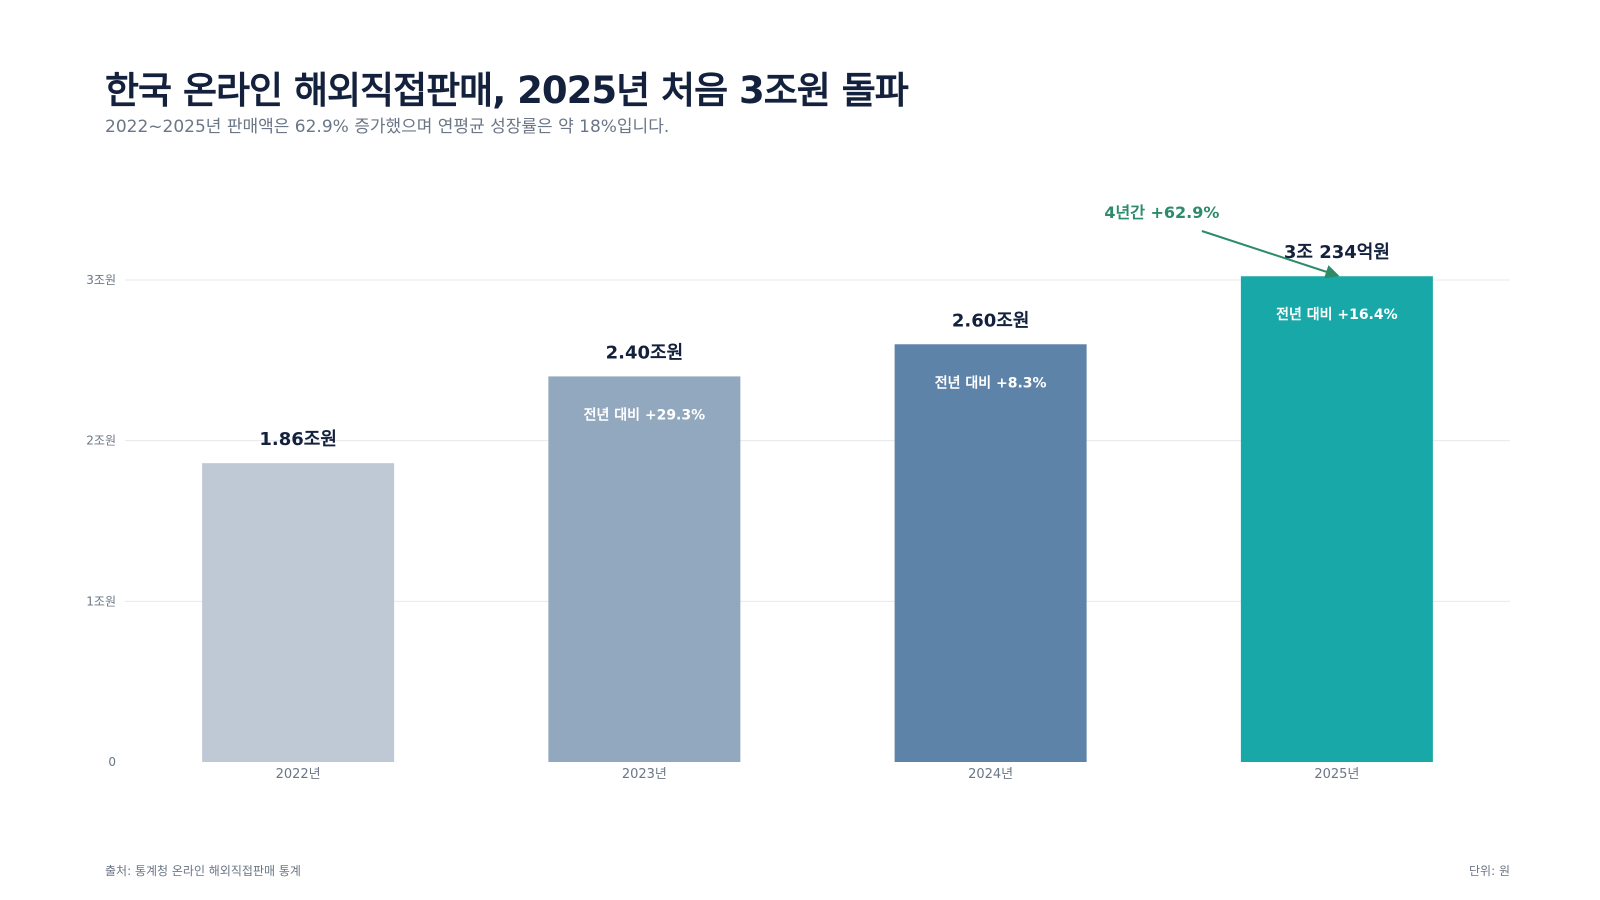 The image size is (1600, 900). Describe the element at coordinates (1270, 254) in the screenshot. I see `annotation-arrow` at that location.